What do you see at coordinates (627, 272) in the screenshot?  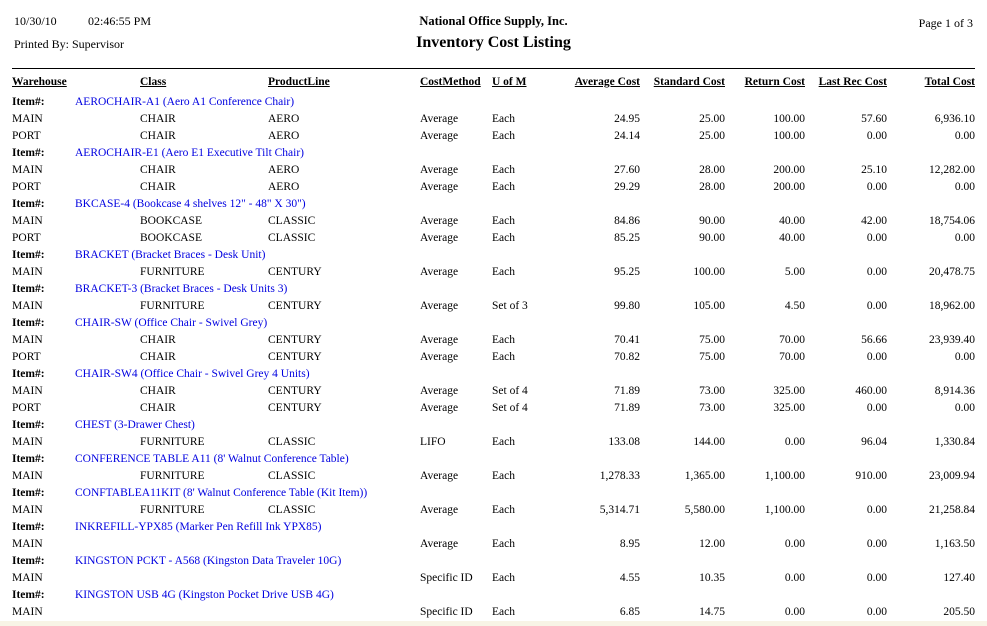 I see `cell-average-cost: 95.25` at bounding box center [627, 272].